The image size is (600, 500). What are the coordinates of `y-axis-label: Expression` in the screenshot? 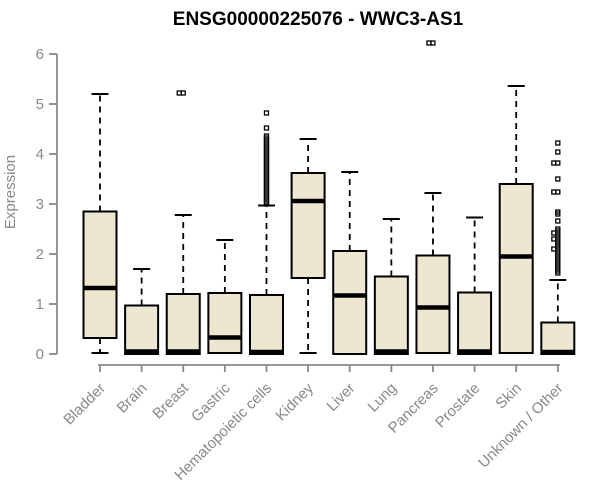 It's located at (10, 192).